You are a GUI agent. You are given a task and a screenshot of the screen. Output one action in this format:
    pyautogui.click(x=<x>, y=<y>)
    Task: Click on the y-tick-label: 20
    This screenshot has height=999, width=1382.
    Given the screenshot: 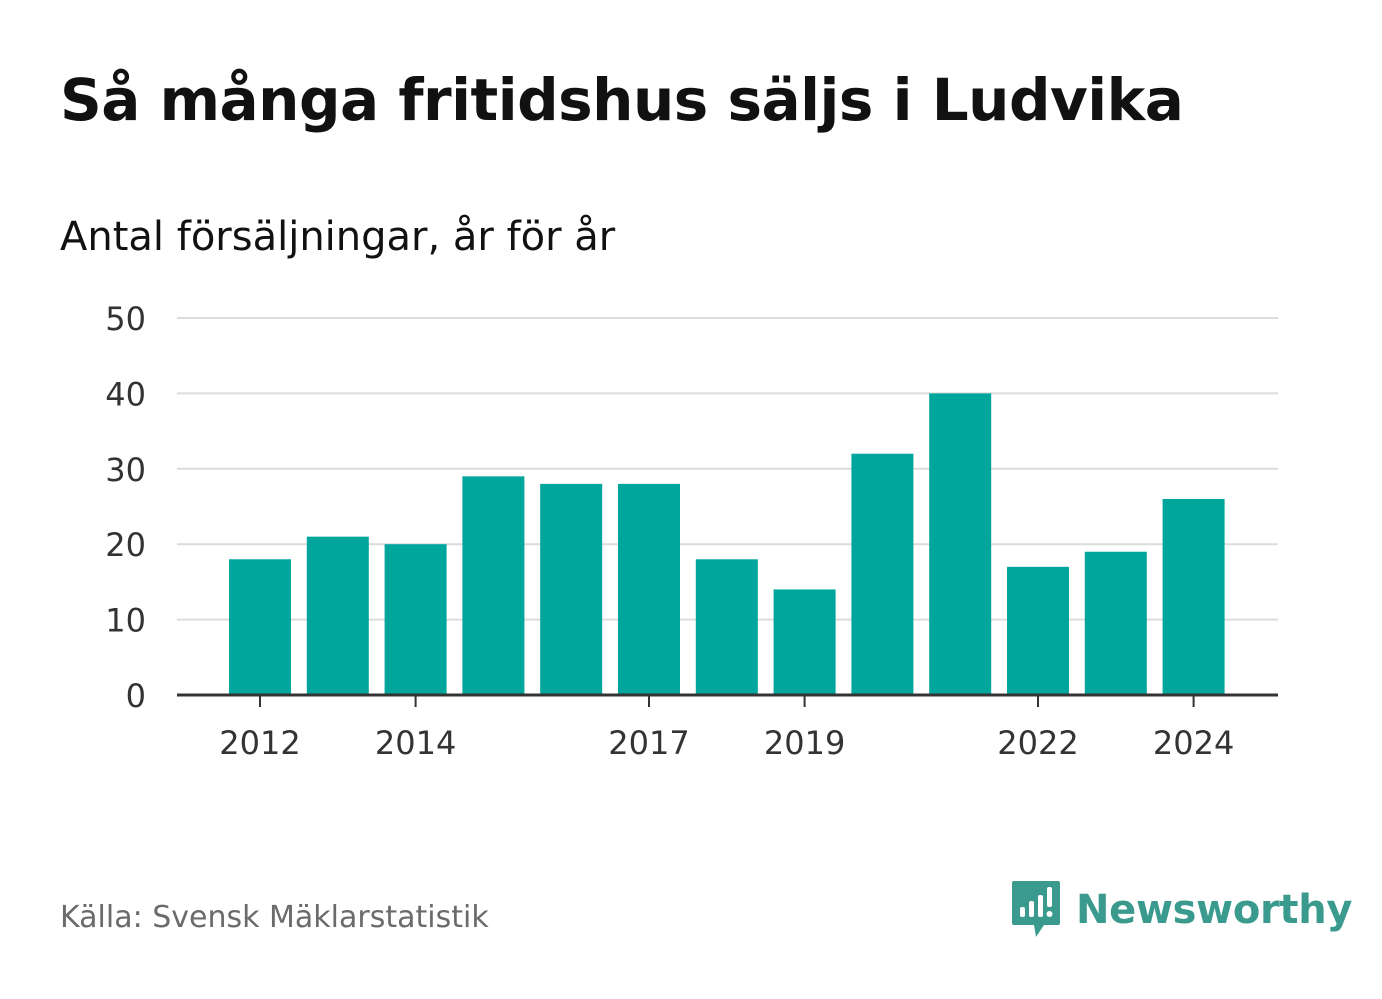 What is the action you would take?
    pyautogui.click(x=125, y=545)
    